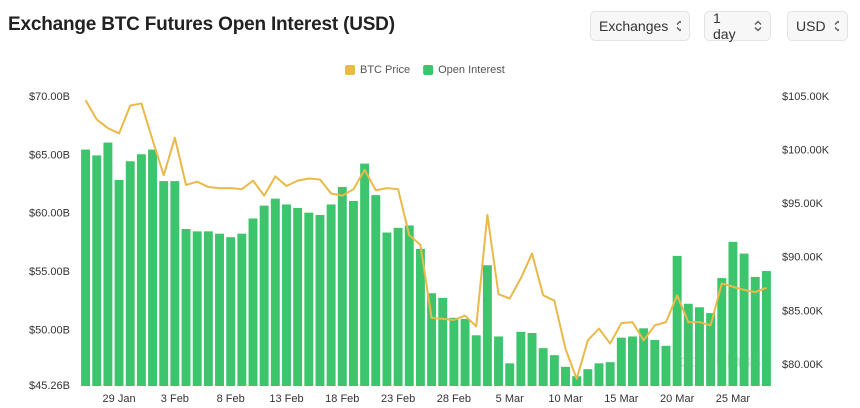 Image resolution: width=860 pixels, height=408 pixels. Describe the element at coordinates (385, 70) in the screenshot. I see `legend-label: BTC Price` at that location.